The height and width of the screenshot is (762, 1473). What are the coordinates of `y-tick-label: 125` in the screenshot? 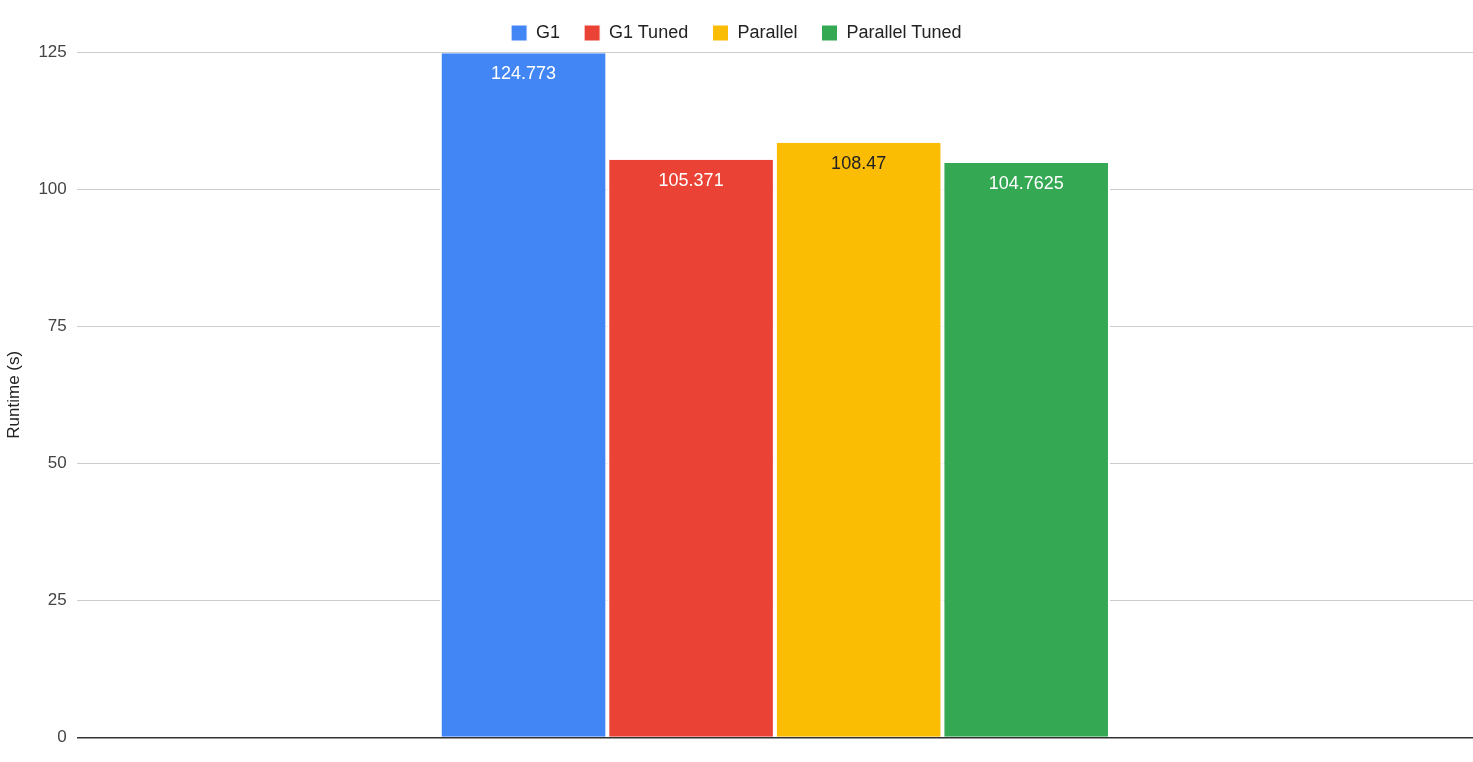 It's located at (52, 51).